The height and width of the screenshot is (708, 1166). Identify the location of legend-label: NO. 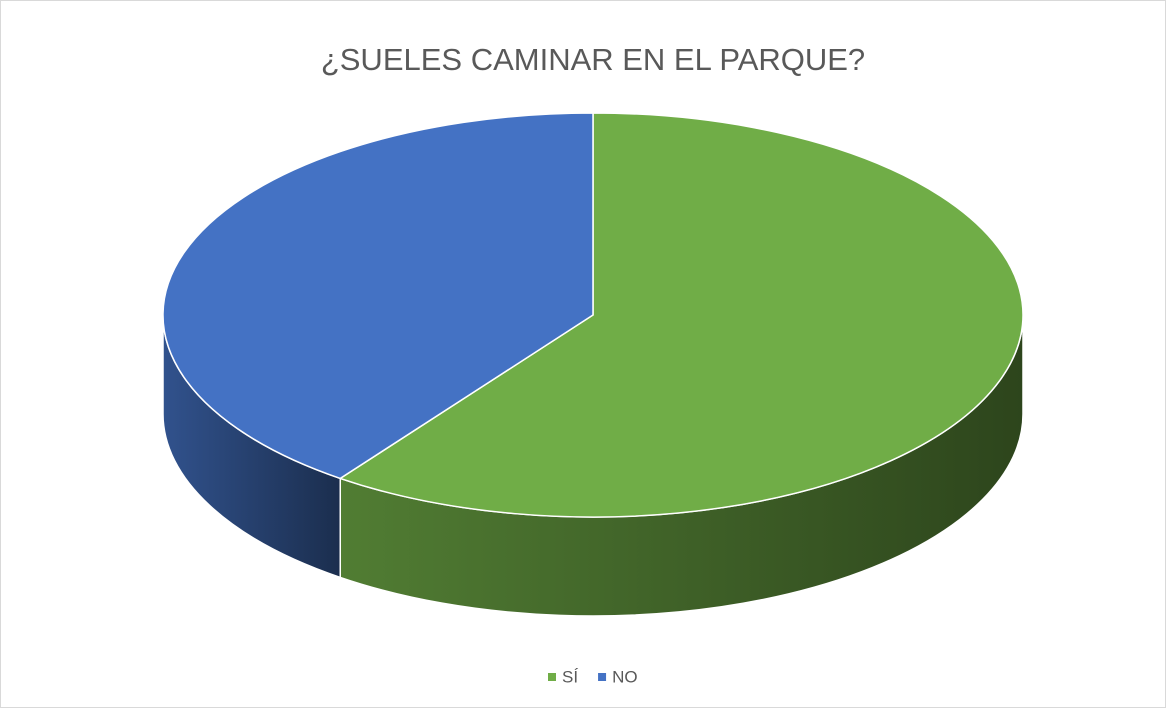
(625, 676).